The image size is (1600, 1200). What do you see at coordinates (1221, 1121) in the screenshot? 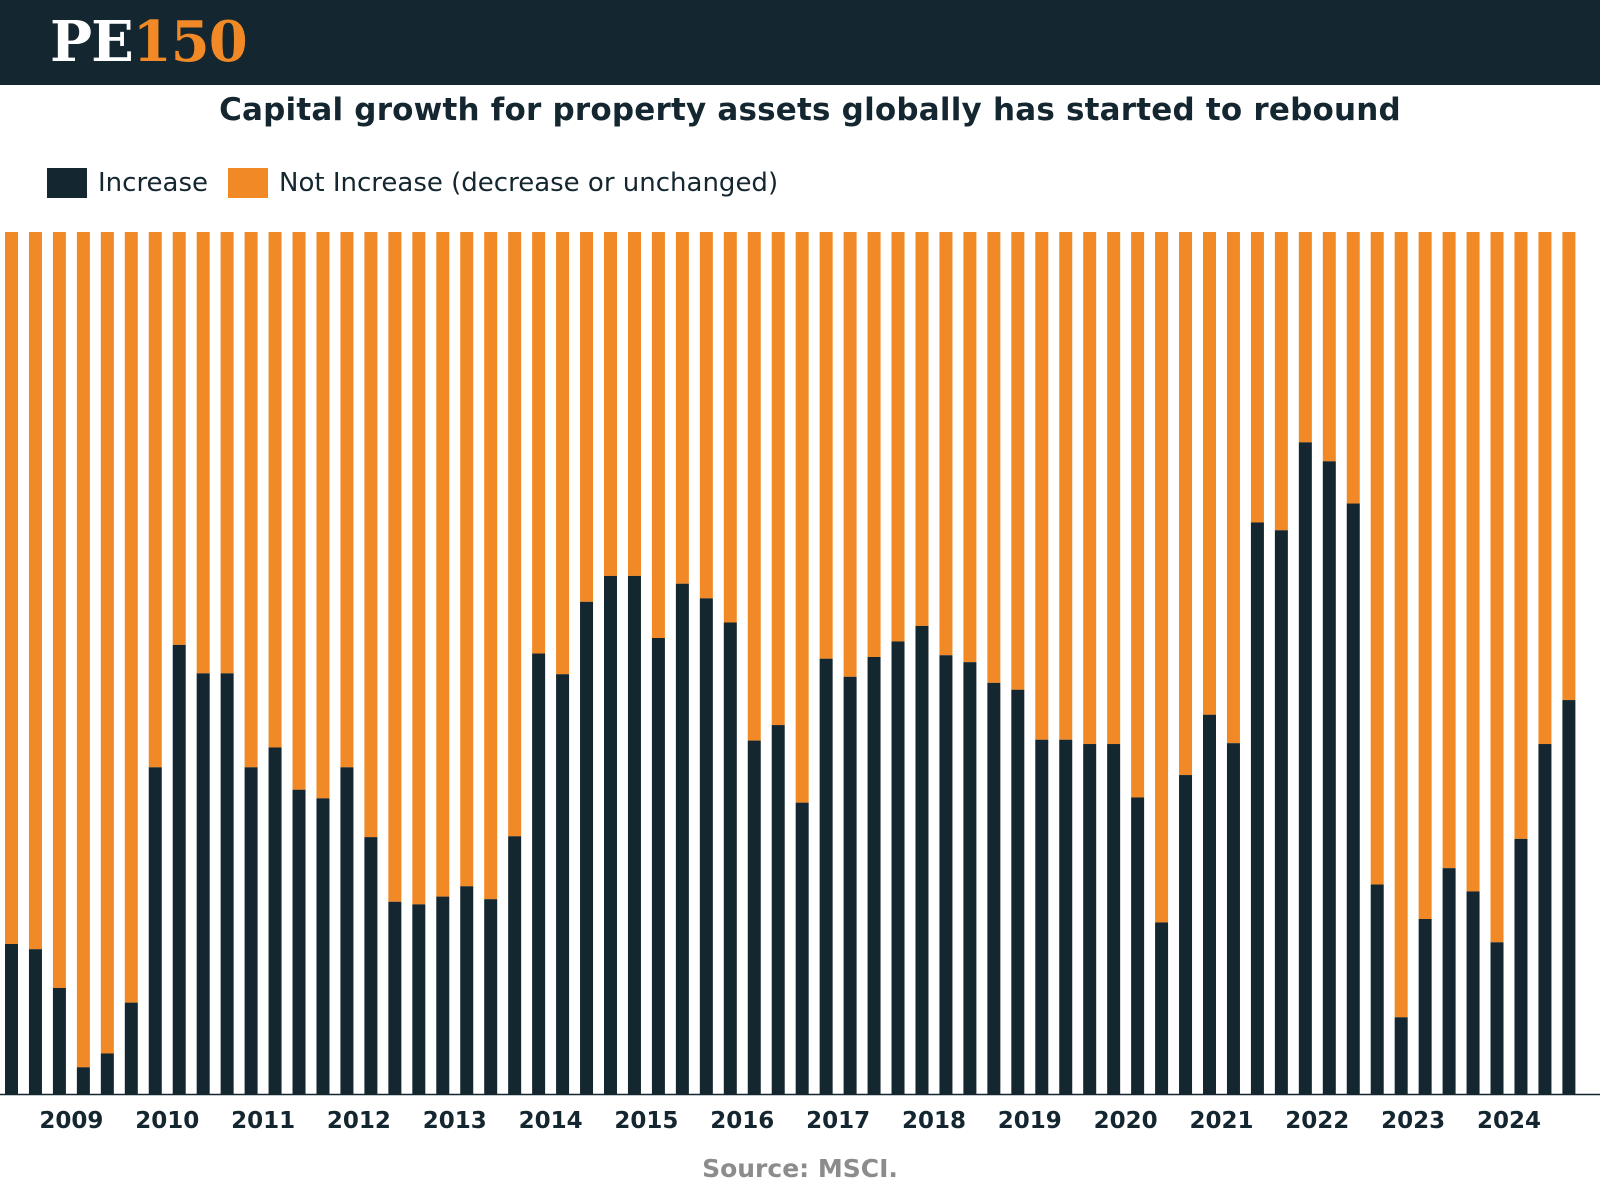
I see `x-tick-label: 2021` at bounding box center [1221, 1121].